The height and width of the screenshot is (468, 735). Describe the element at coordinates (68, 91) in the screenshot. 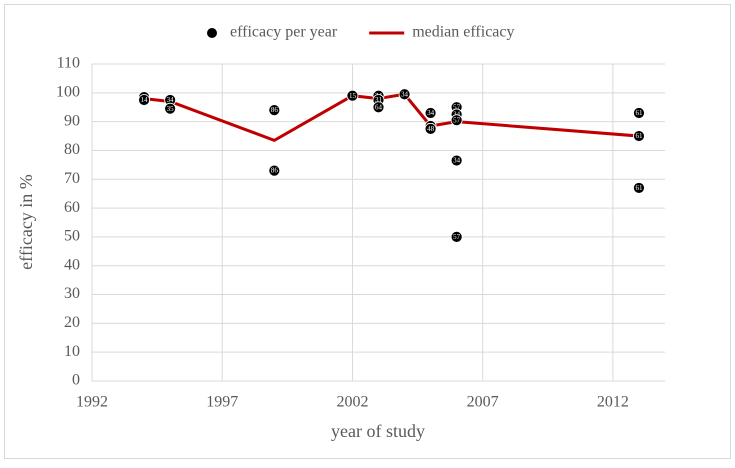

I see `y-tick-label: 100` at that location.